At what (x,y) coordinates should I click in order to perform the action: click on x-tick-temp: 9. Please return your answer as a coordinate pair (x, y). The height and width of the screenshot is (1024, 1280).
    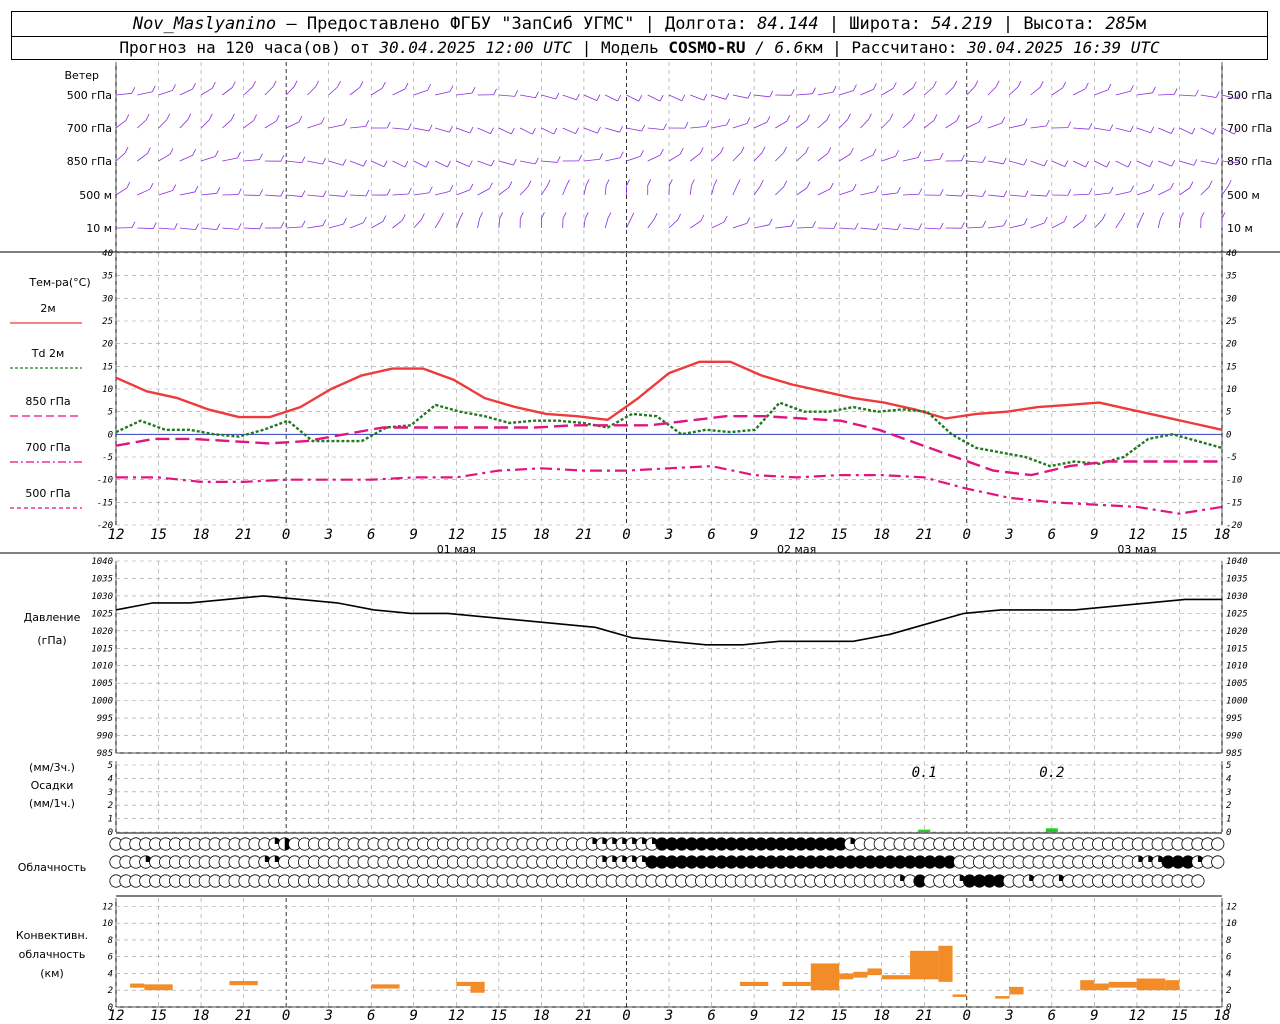
    Looking at the image, I should click on (754, 535).